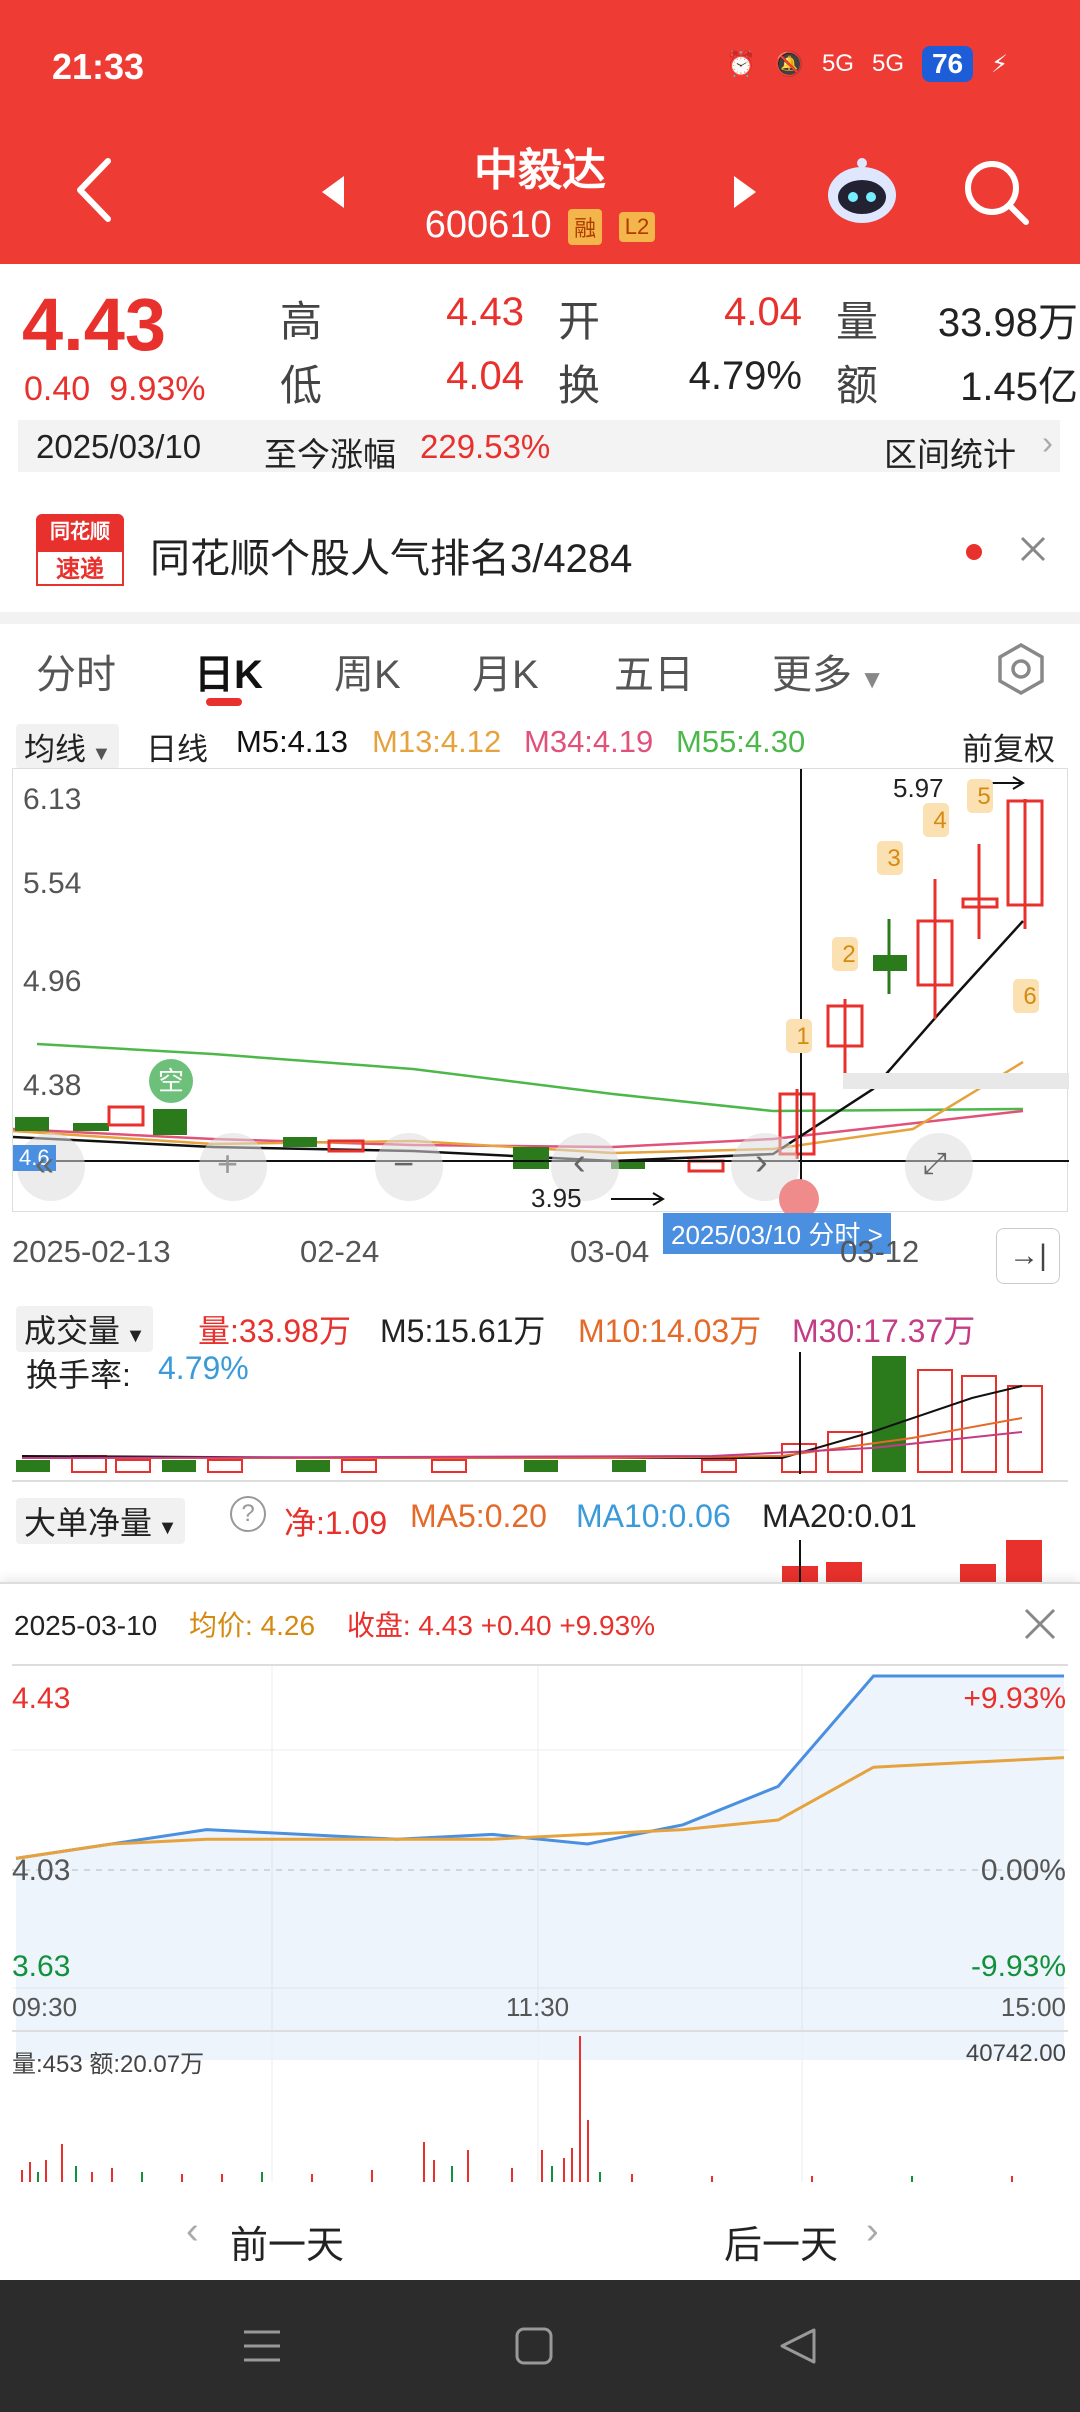  What do you see at coordinates (1007, 323) in the screenshot?
I see `volume-value: 33.98万` at bounding box center [1007, 323].